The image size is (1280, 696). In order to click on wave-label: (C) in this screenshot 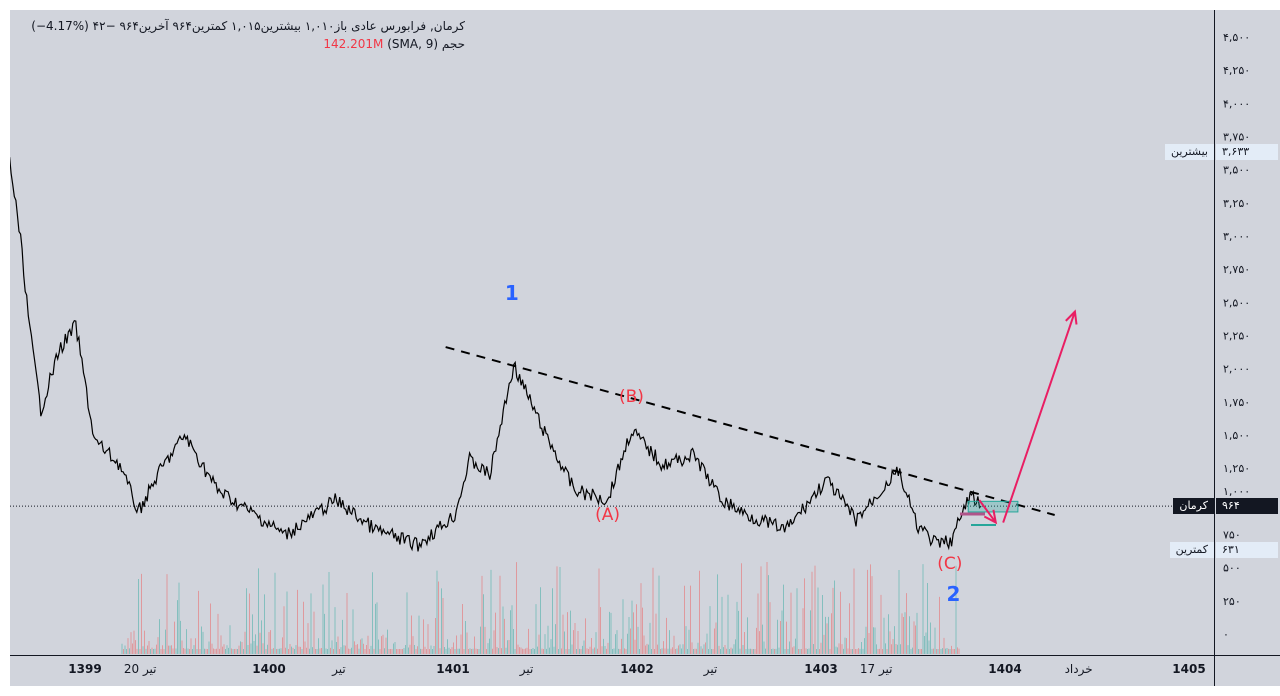, I will do `click(949, 564)`.